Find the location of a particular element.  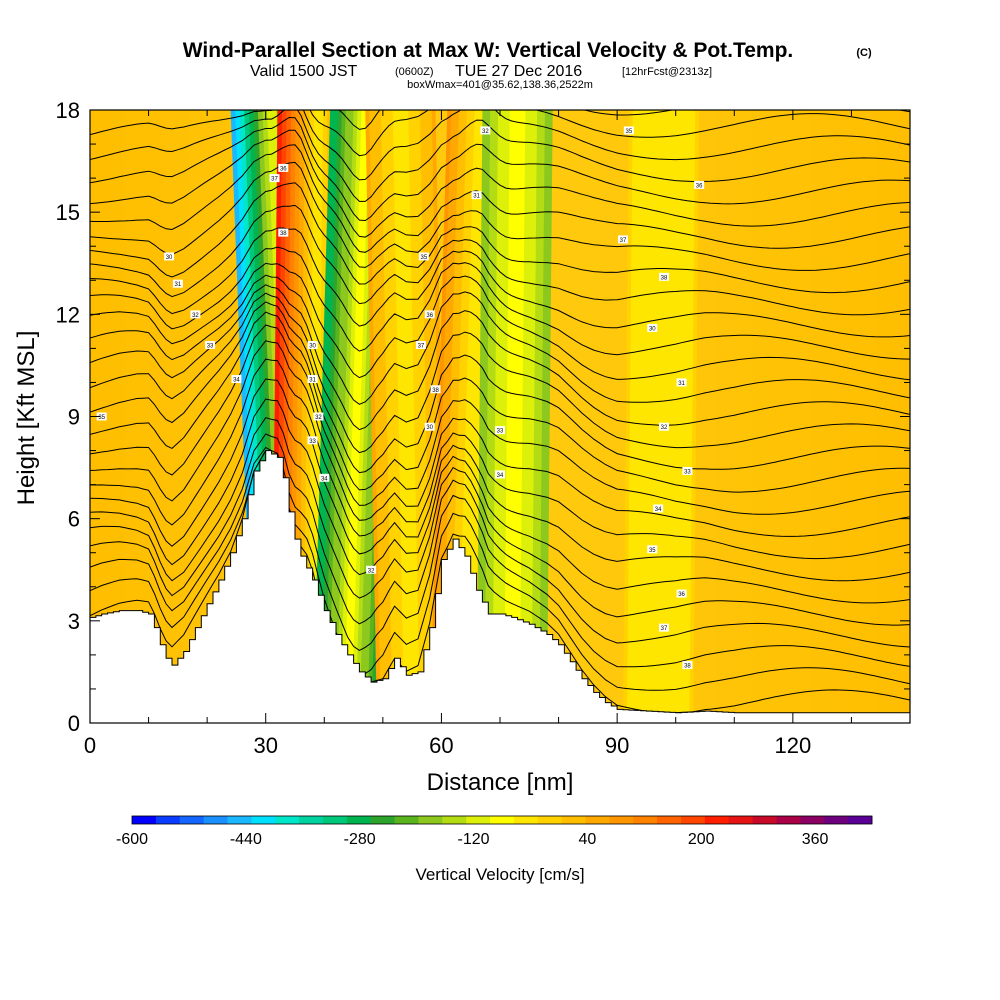

subtitle-valid-time: Valid 1500 JST is located at coordinates (304, 71).